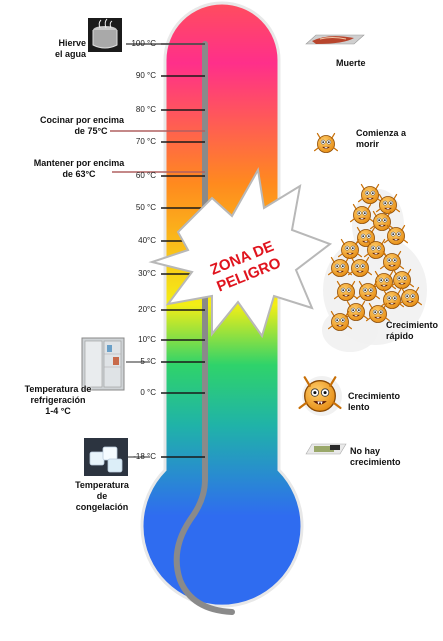 The width and height of the screenshot is (443, 641). I want to click on none-label: No hay crecimiento, so click(375, 457).